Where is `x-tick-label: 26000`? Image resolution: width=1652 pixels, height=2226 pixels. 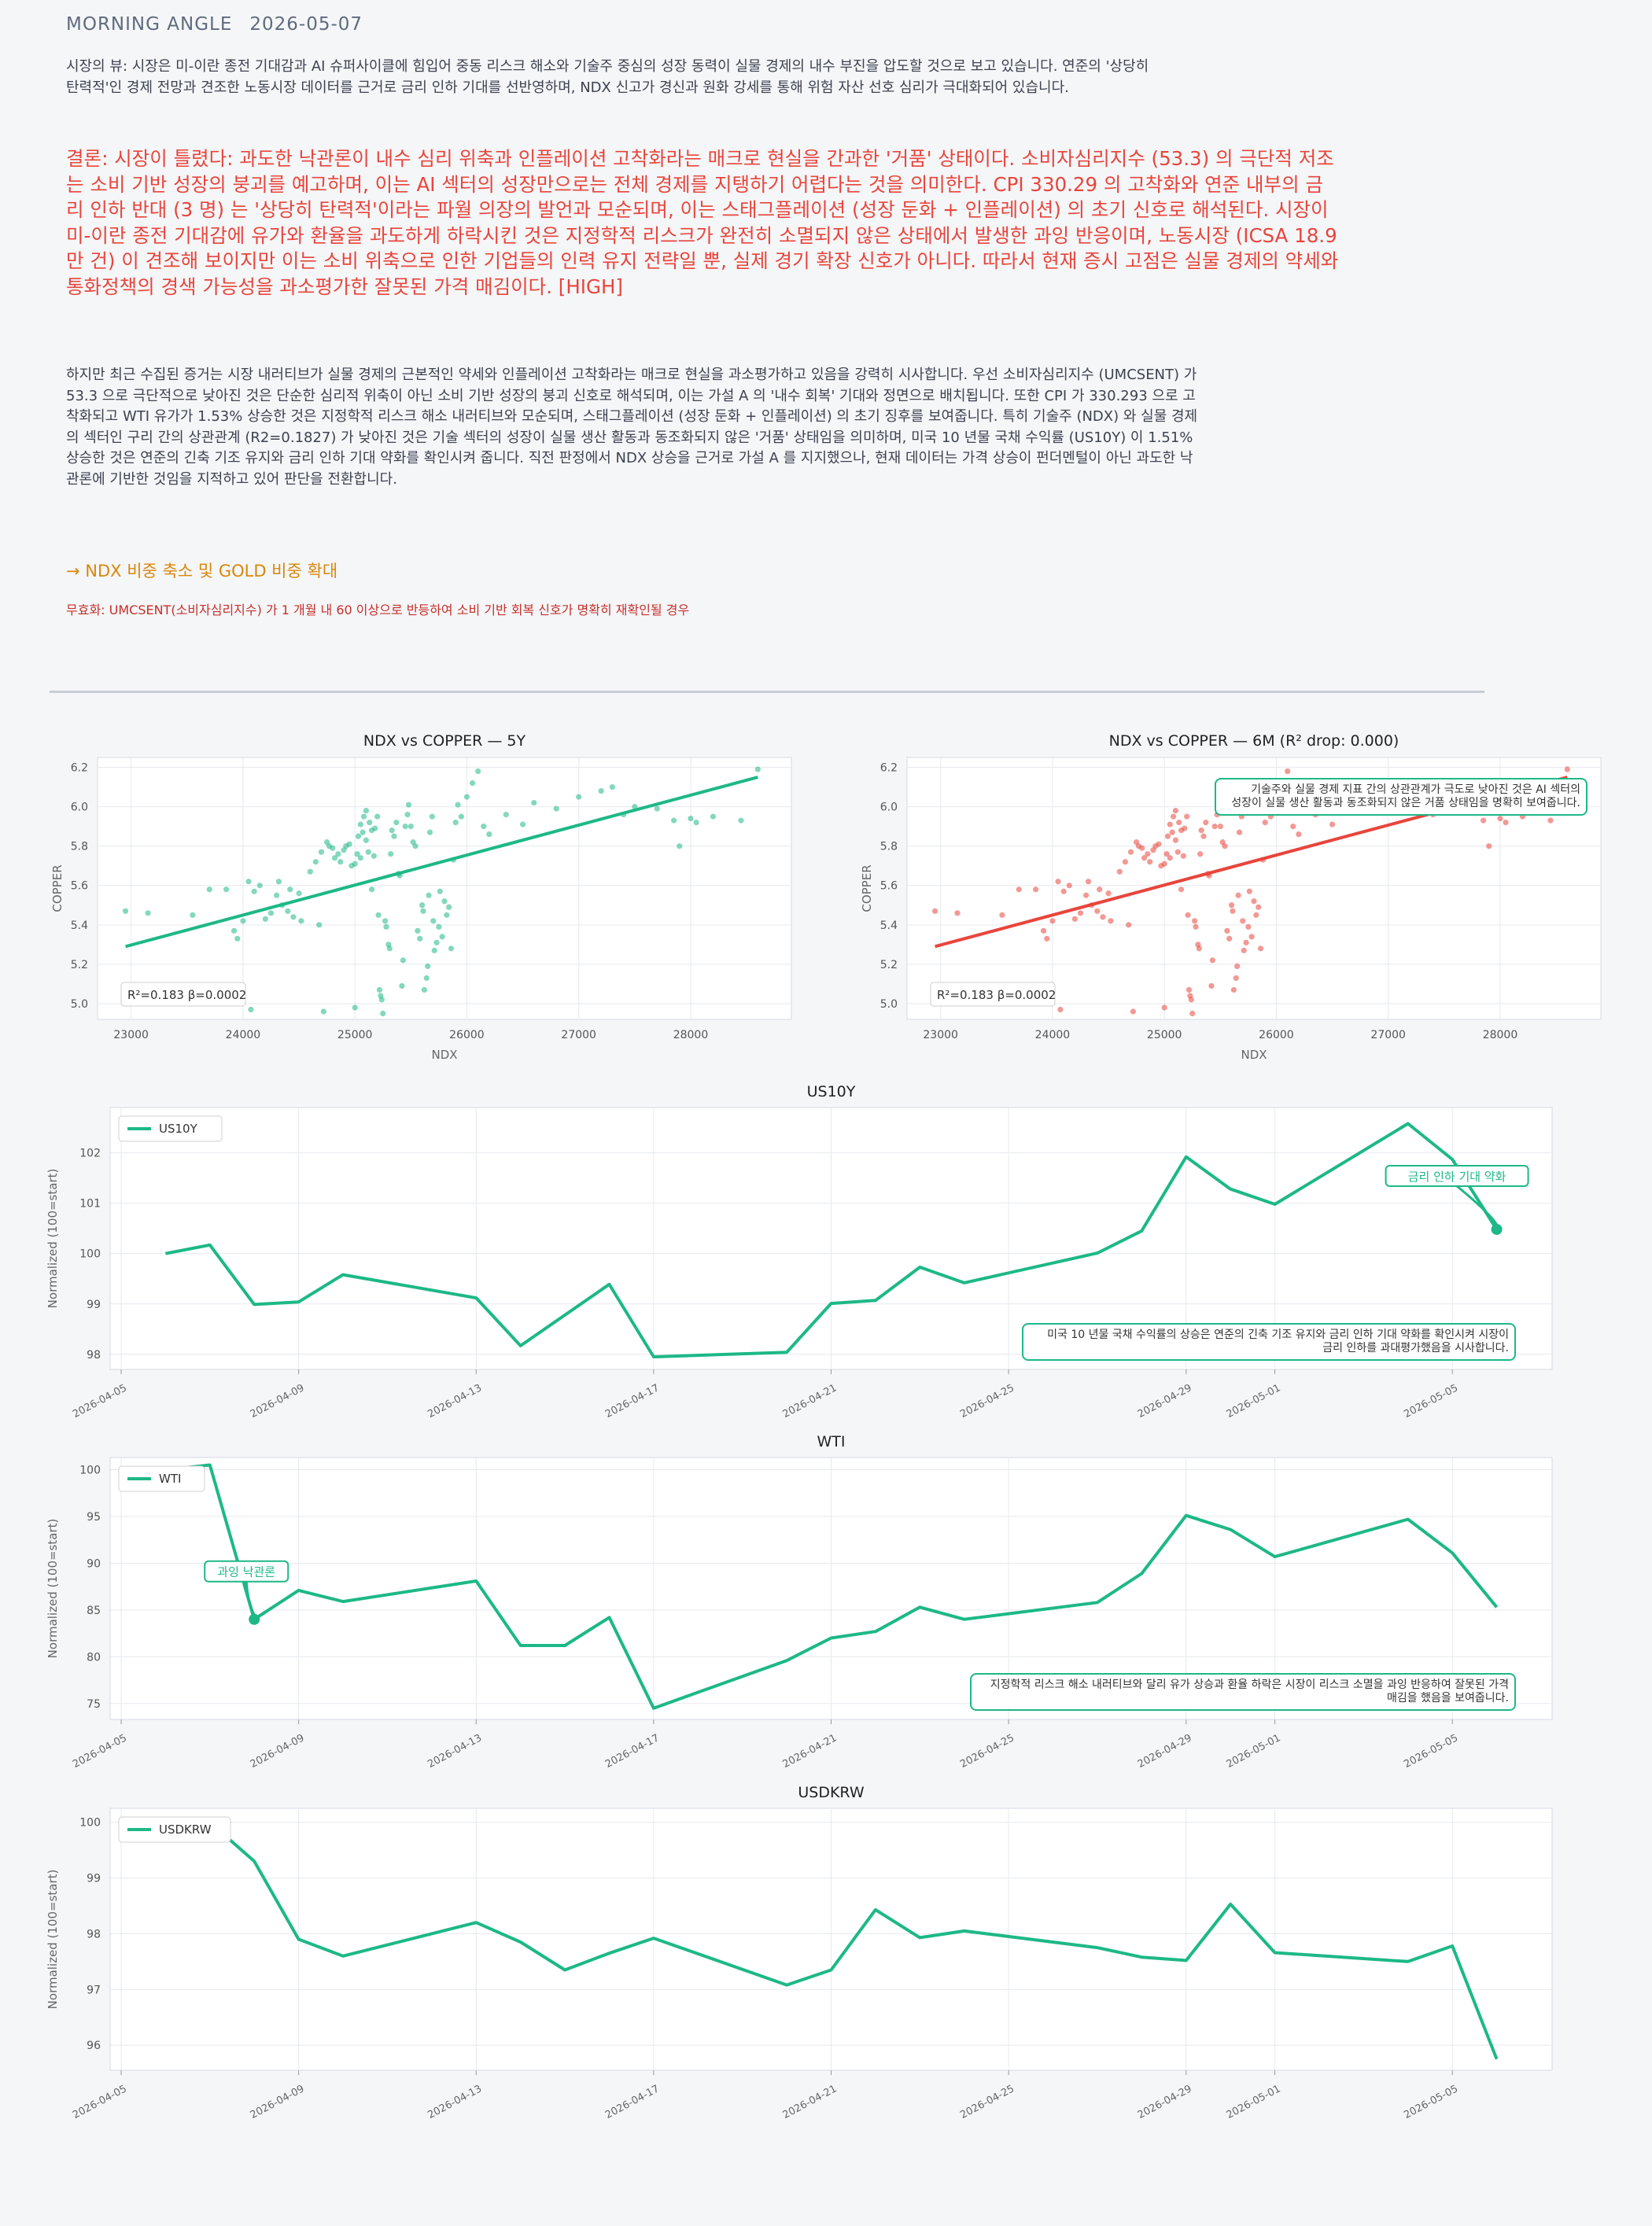 x-tick-label: 26000 is located at coordinates (467, 1035).